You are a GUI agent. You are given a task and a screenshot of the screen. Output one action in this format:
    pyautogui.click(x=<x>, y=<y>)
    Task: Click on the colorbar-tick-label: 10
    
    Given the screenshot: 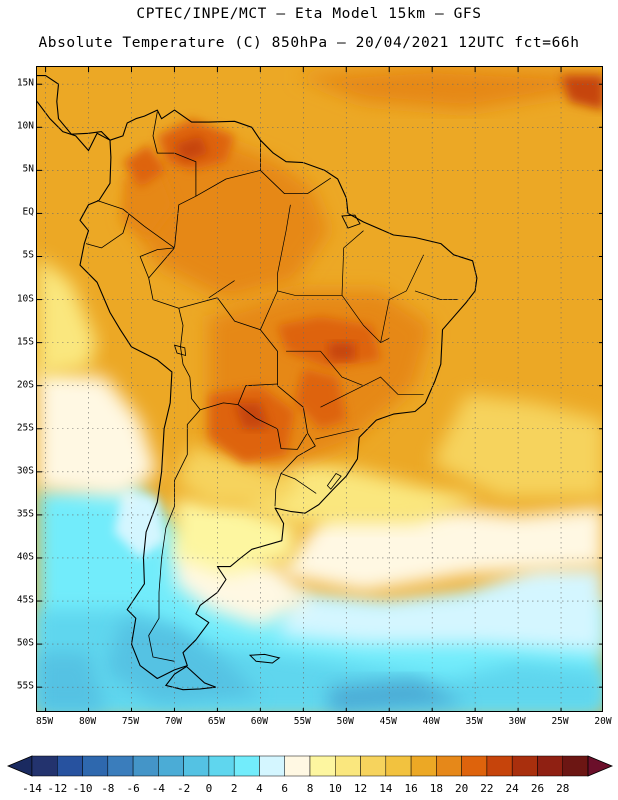 What is the action you would take?
    pyautogui.click(x=335, y=788)
    